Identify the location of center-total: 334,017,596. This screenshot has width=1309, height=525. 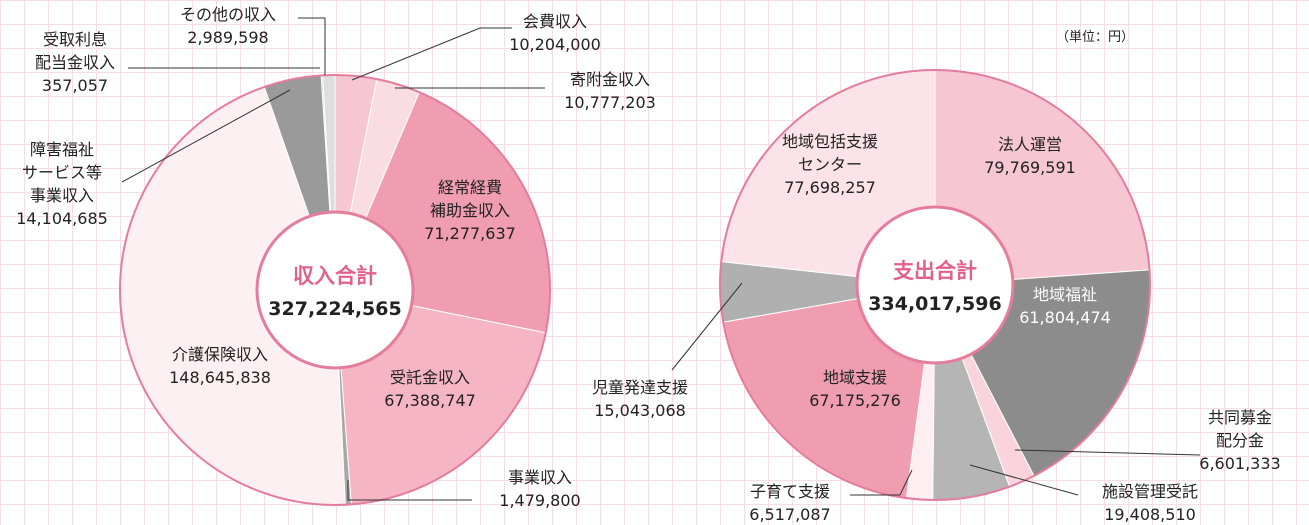
(935, 304).